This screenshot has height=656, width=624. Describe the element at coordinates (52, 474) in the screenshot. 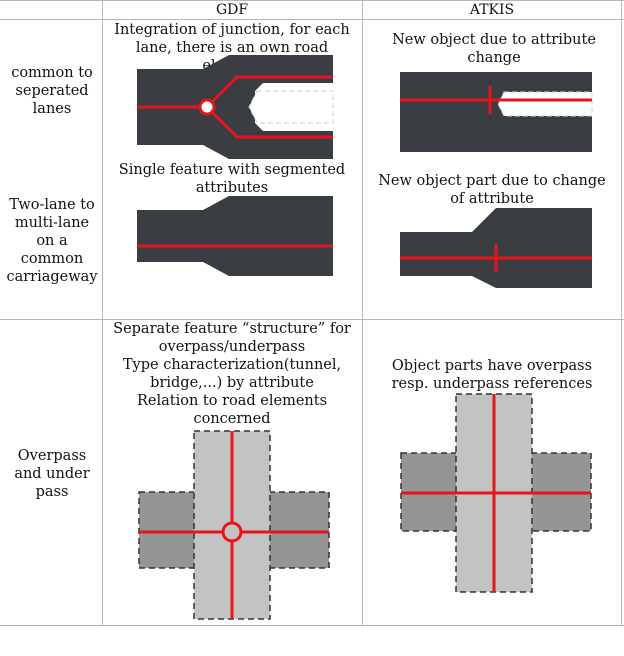

I see `row-label-overpass: Overpass and under pass` at that location.